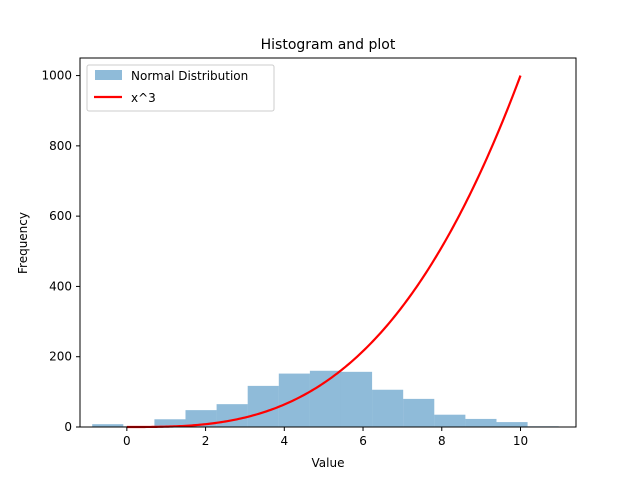  Describe the element at coordinates (520, 441) in the screenshot. I see `x-tick-label: 10` at that location.